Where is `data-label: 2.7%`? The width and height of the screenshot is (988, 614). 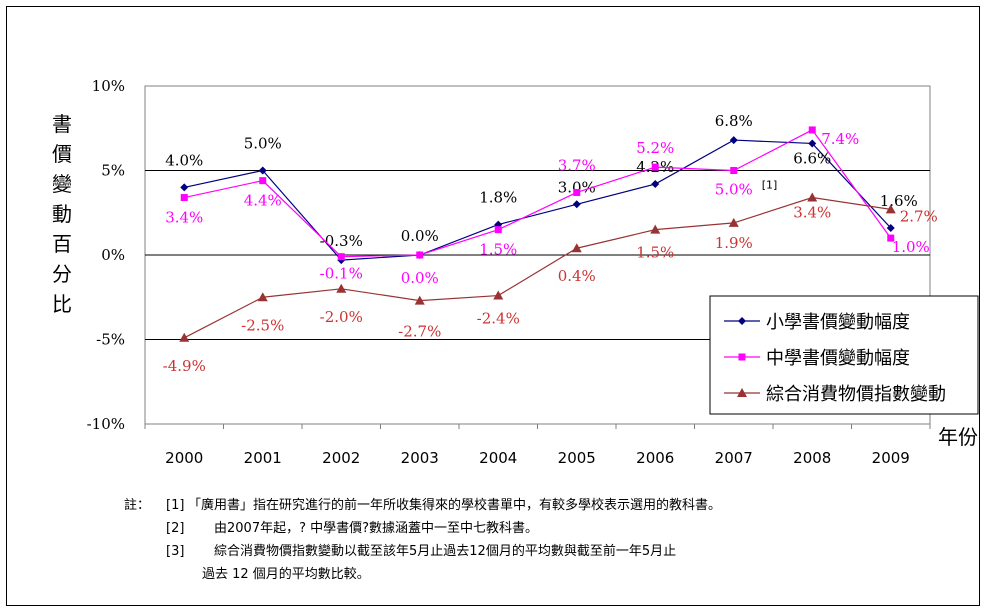 data-label: 2.7% is located at coordinates (919, 216).